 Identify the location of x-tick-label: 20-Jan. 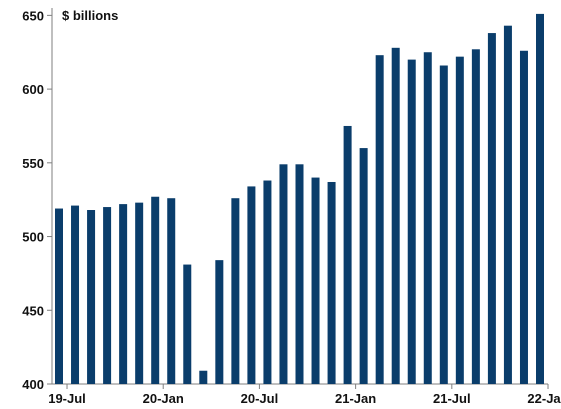
(163, 398).